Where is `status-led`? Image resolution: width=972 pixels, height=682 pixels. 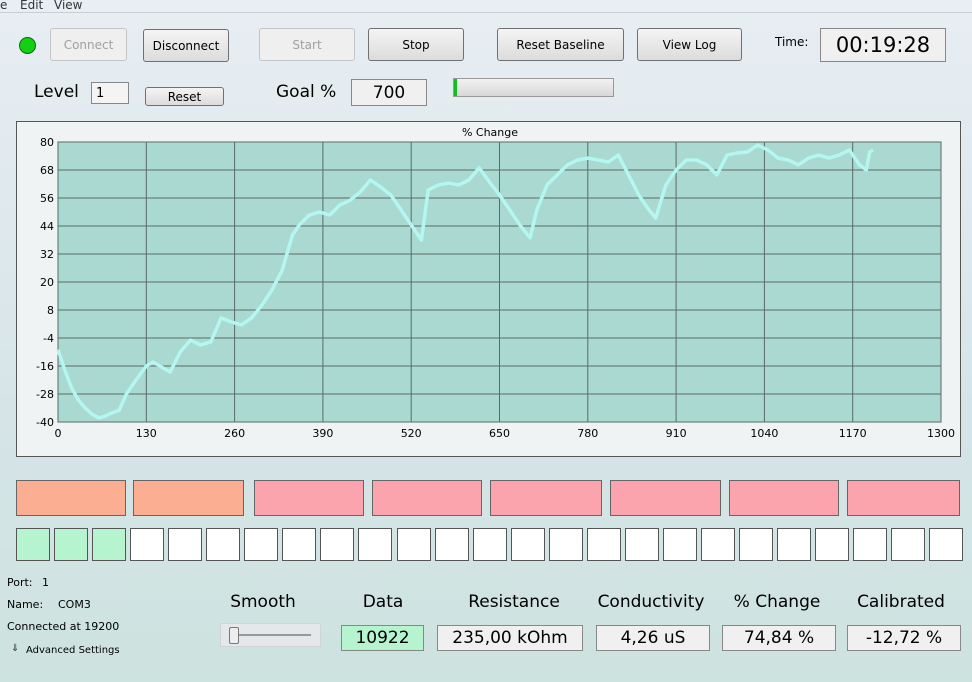
status-led is located at coordinates (27, 45).